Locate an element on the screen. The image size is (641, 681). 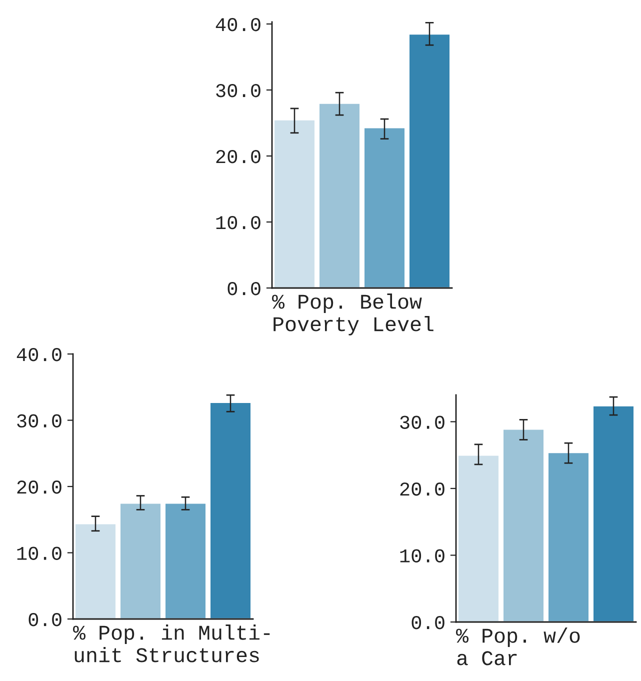
x-axis-title: % Pop. in Multi- unit Structures is located at coordinates (171, 643).